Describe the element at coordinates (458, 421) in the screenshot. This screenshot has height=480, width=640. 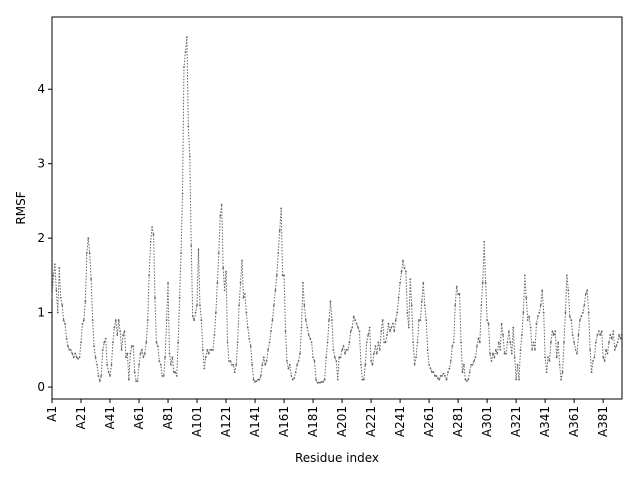
I see `x-tick-label: A281` at that location.